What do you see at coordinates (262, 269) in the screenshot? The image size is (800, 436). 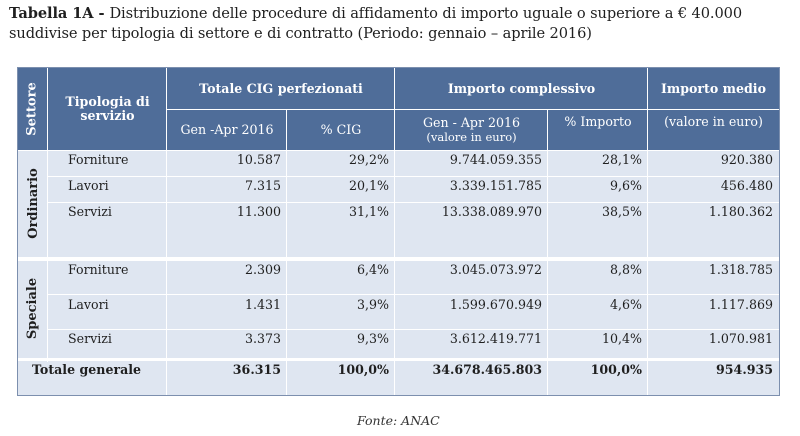 I see `cell-cig: 2.309` at bounding box center [262, 269].